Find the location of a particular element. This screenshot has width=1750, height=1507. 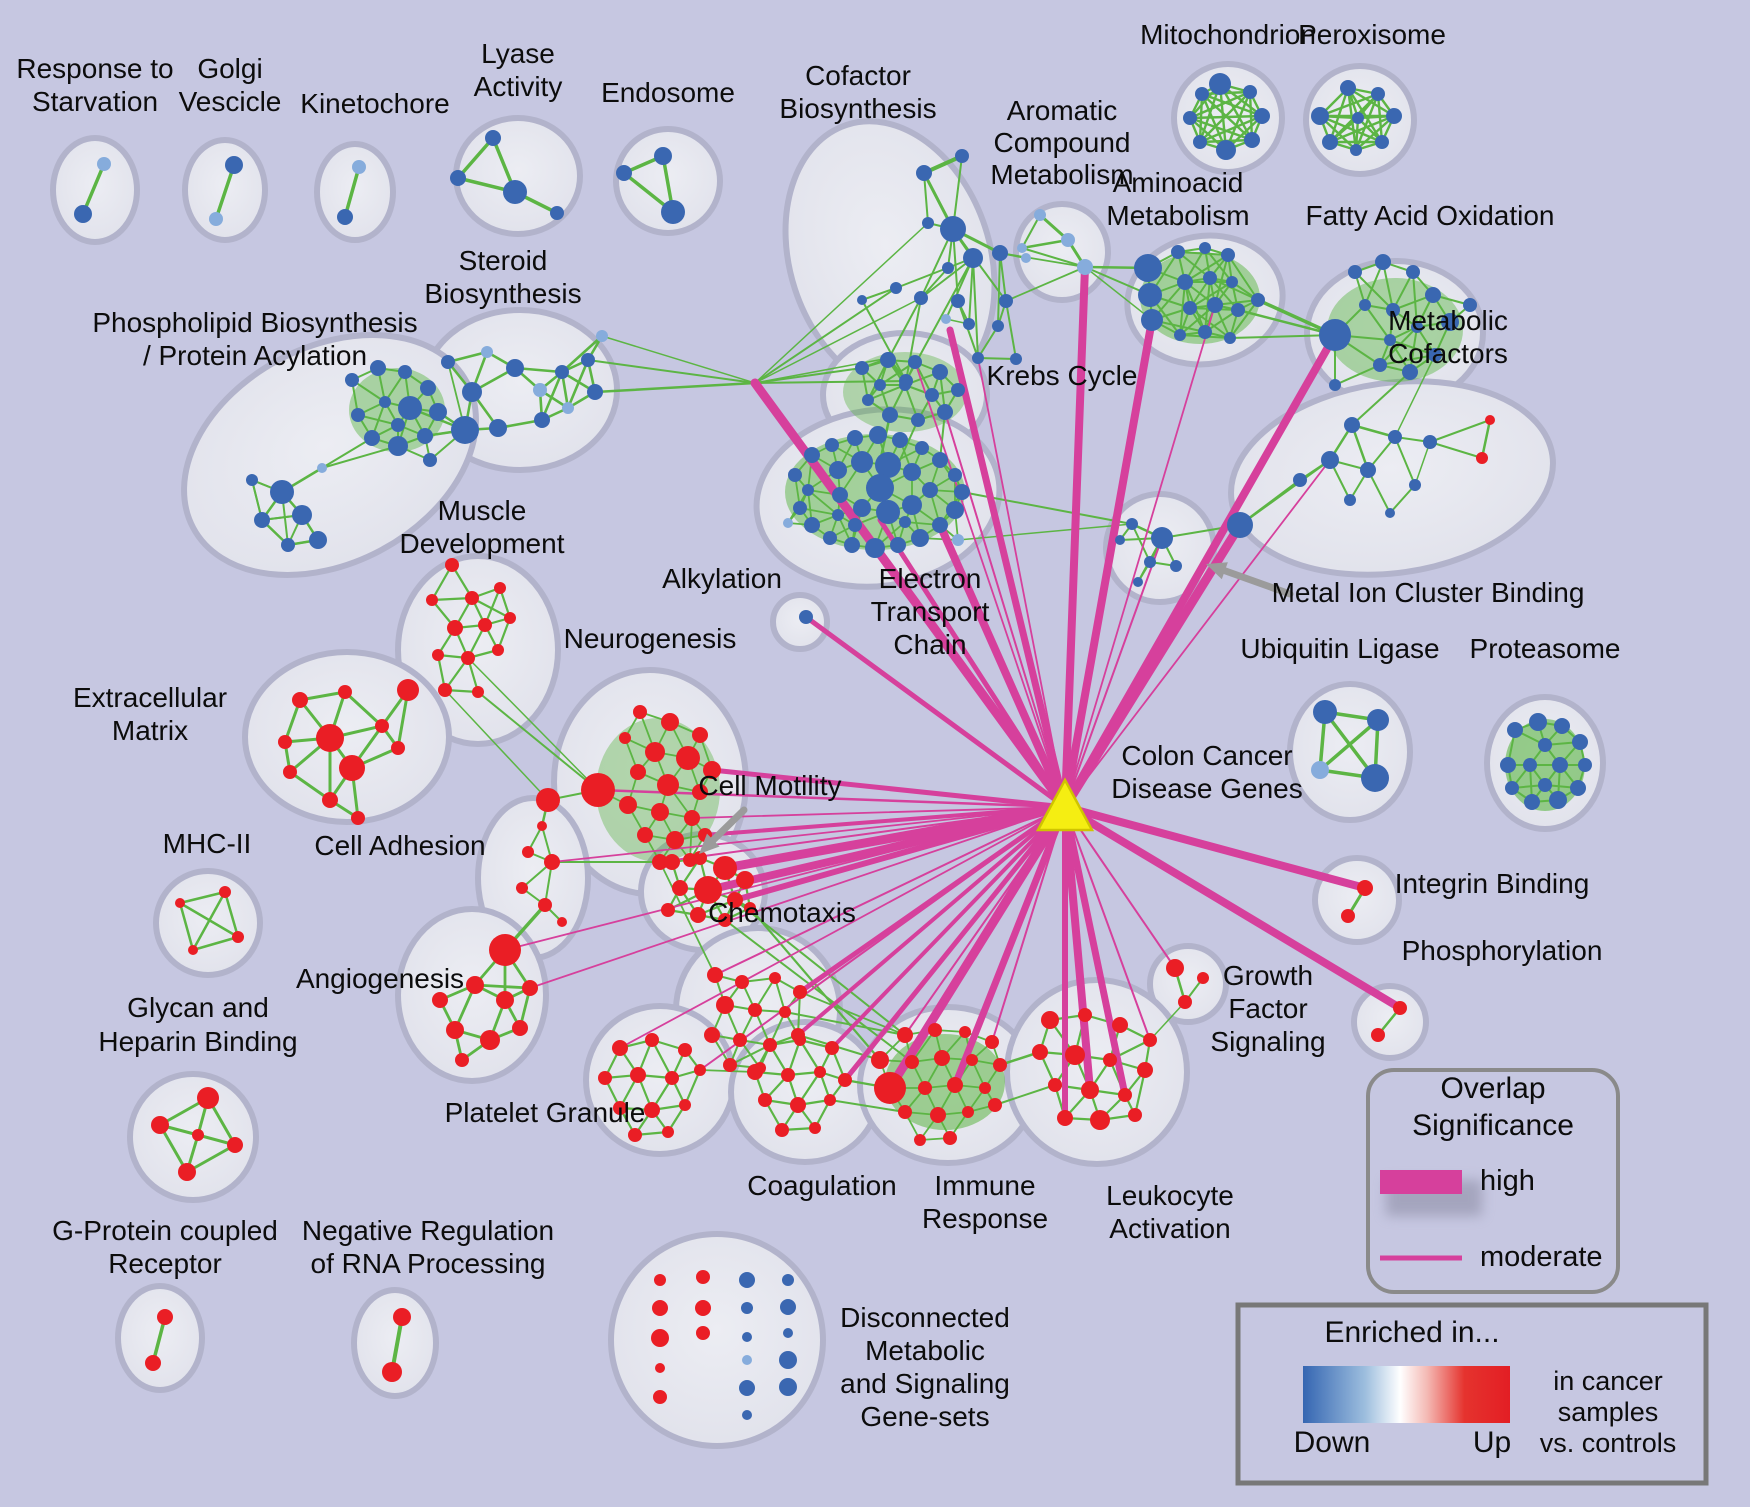

edge-electron-transport-chain is located at coordinates (823, 502).